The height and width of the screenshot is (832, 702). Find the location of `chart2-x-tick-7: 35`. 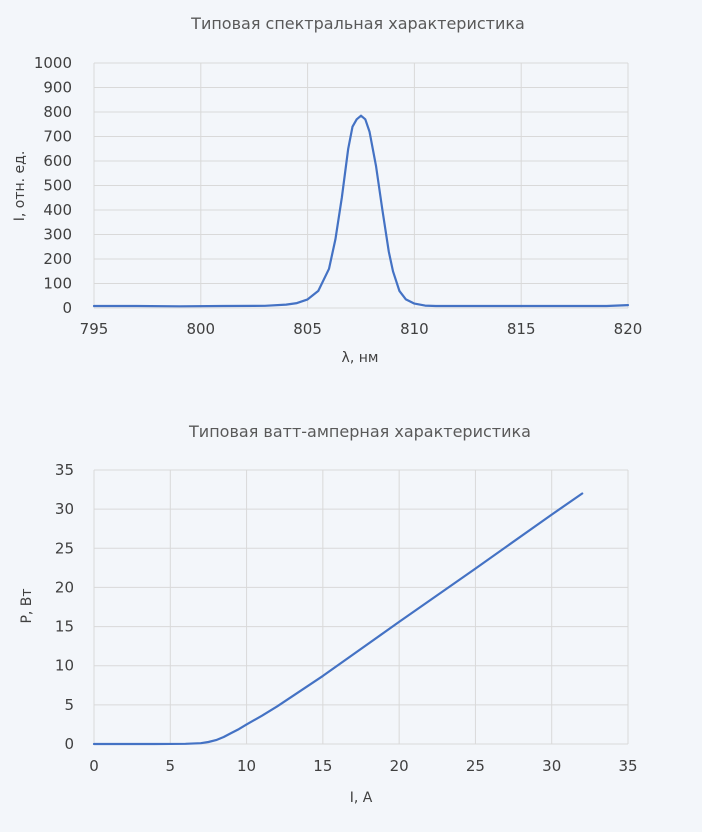

chart2-x-tick-7: 35 is located at coordinates (627, 766).